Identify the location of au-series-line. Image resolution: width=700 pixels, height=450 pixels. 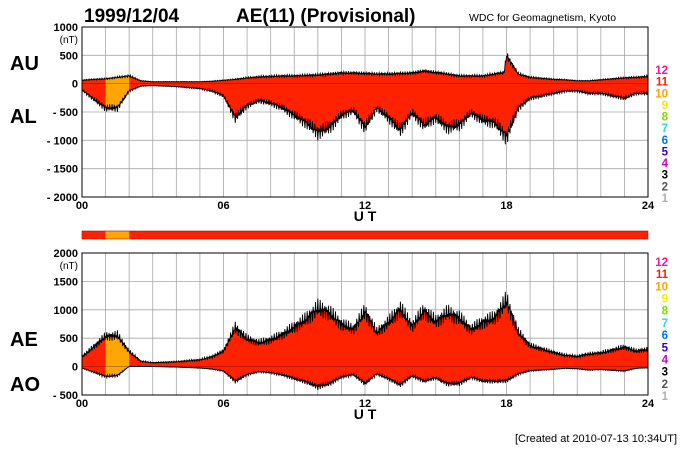
(365, 68).